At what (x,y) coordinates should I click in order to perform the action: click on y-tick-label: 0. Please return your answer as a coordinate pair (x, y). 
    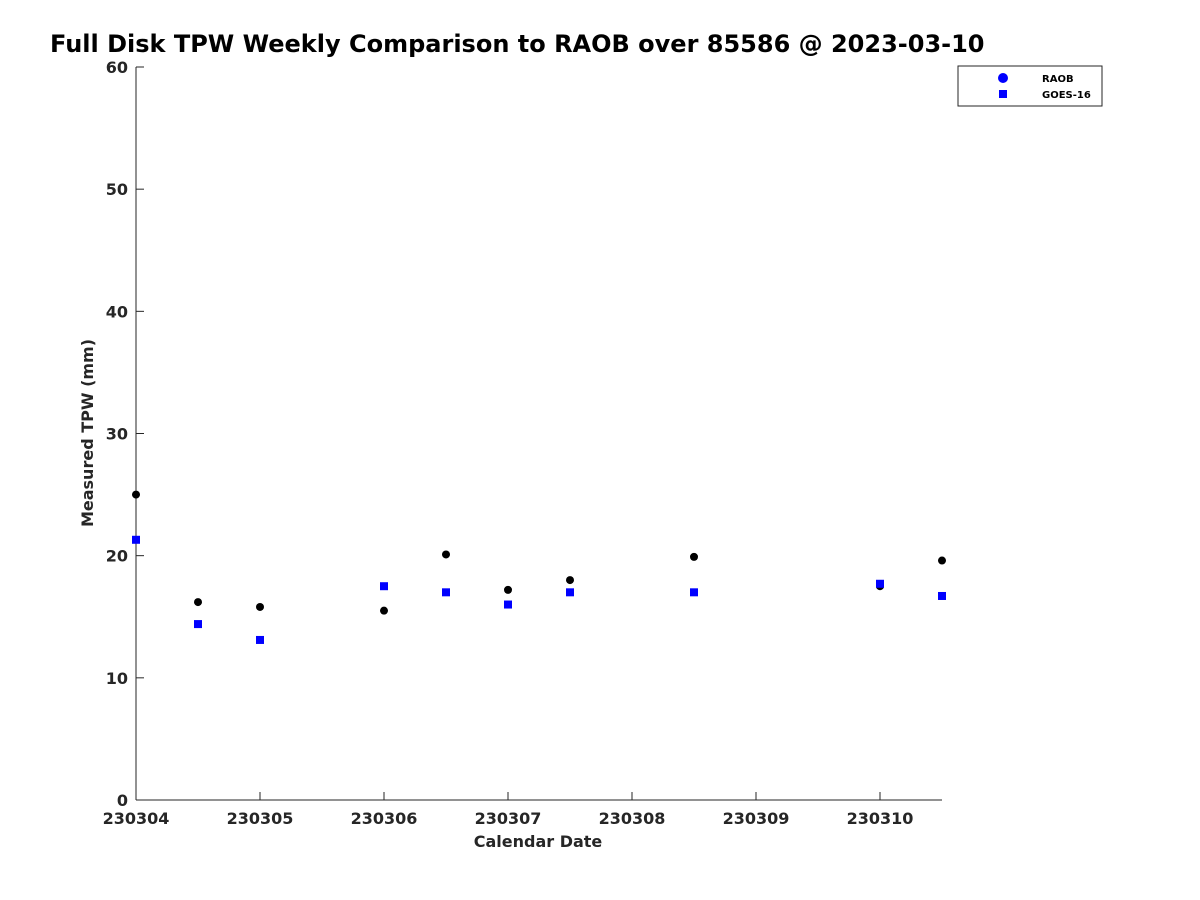
    Looking at the image, I should click on (122, 800).